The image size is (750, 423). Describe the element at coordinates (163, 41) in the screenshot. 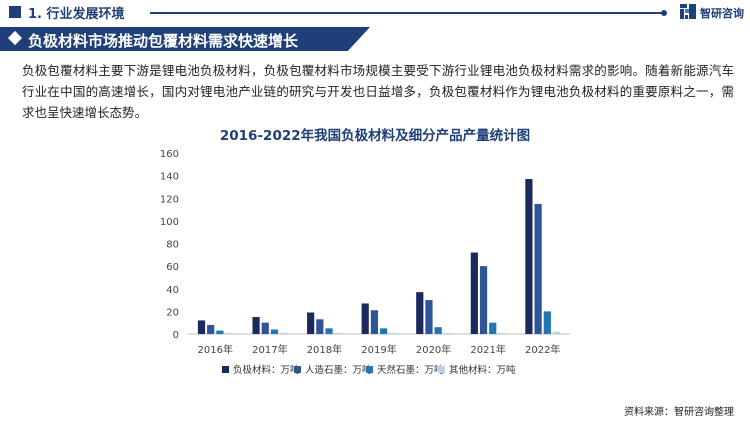

I see `headline-text: 负极材料市场推动包覆材料需求快速增长` at that location.